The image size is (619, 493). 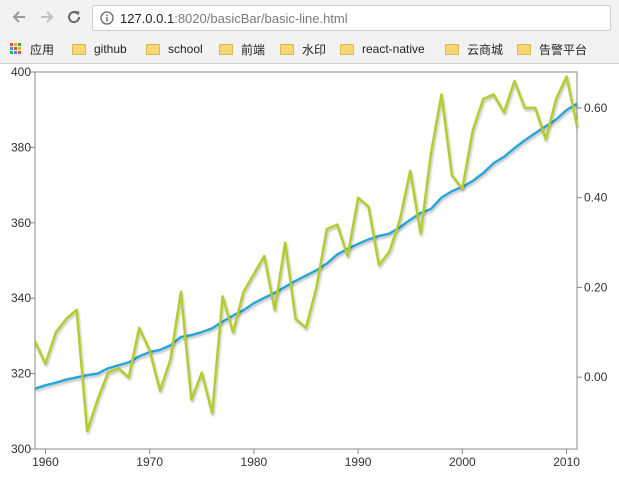 I want to click on bookmark-alarm-platform: 告警平台, so click(x=552, y=49).